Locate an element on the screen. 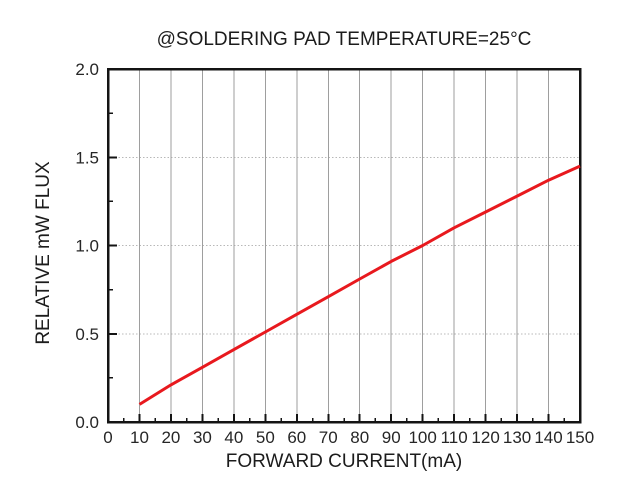  x-tick-label: 90 is located at coordinates (391, 437).